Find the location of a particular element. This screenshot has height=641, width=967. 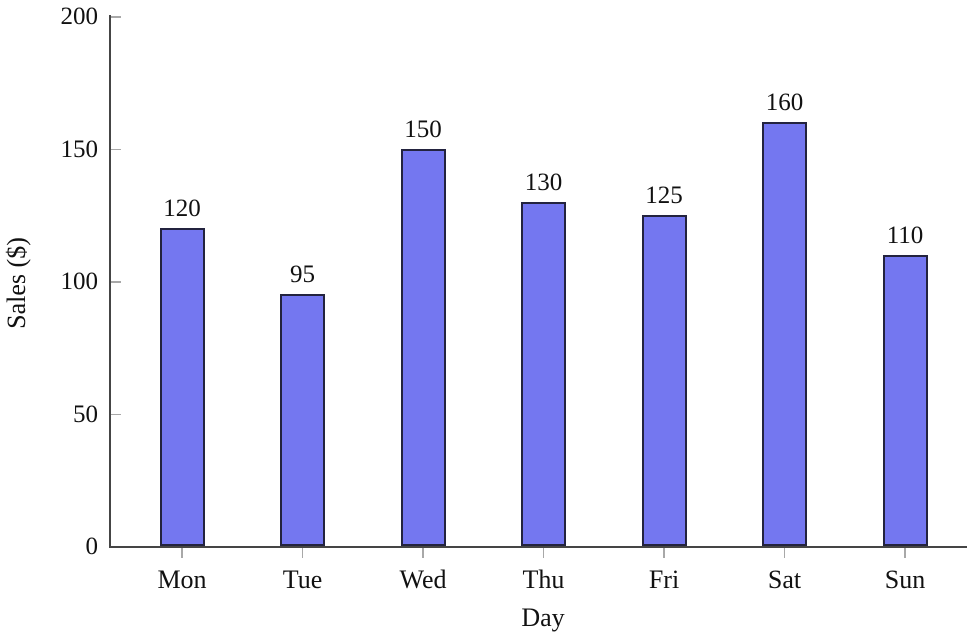

bar-wed is located at coordinates (423, 347).